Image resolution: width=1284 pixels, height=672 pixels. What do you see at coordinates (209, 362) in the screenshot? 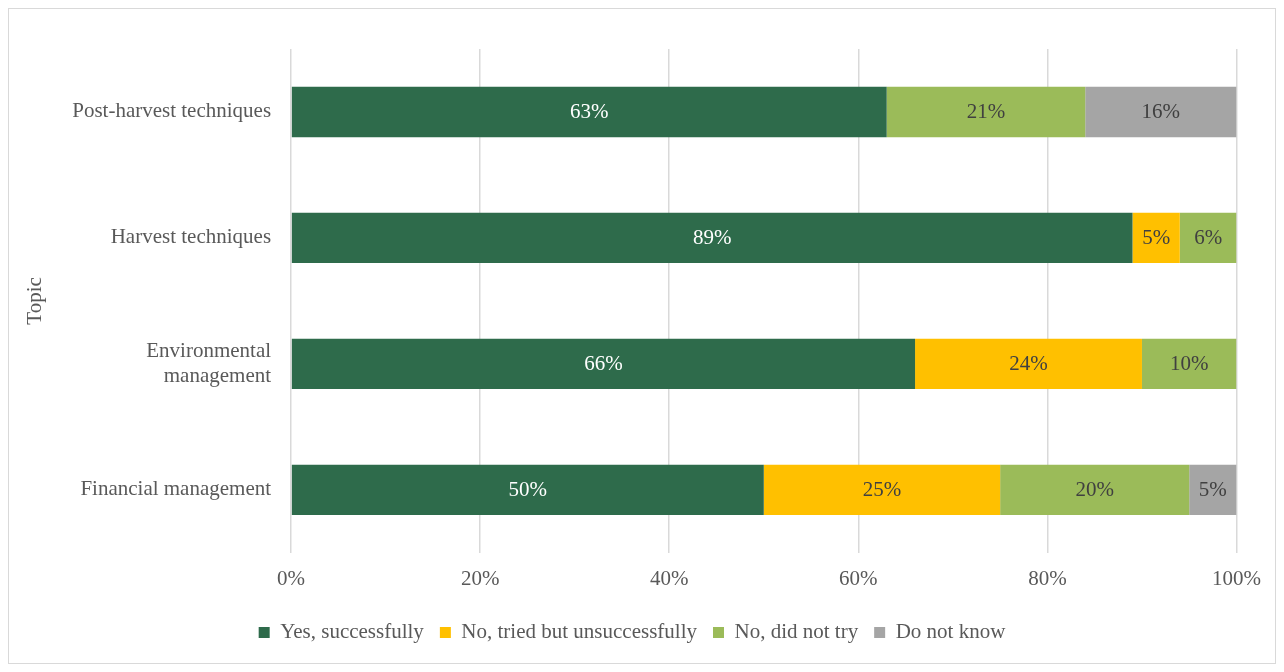
I see `y-tick-label: Environmental management` at bounding box center [209, 362].